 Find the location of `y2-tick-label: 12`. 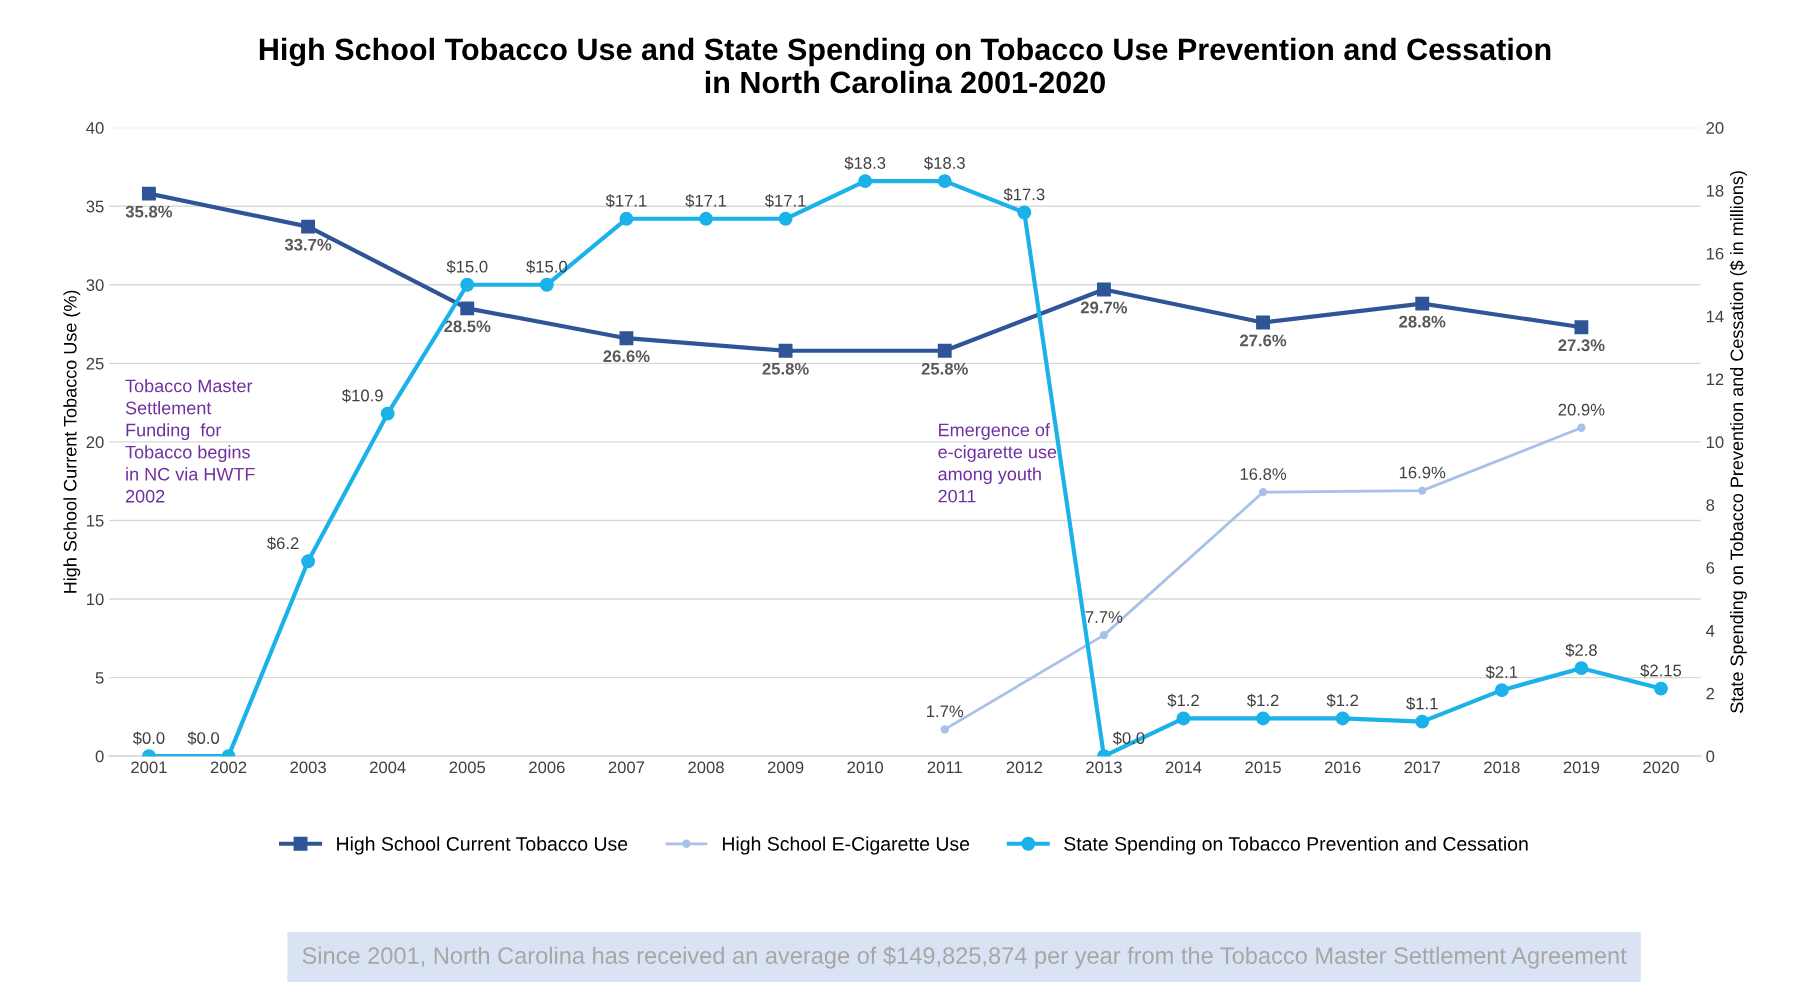

y2-tick-label: 12 is located at coordinates (1715, 379).